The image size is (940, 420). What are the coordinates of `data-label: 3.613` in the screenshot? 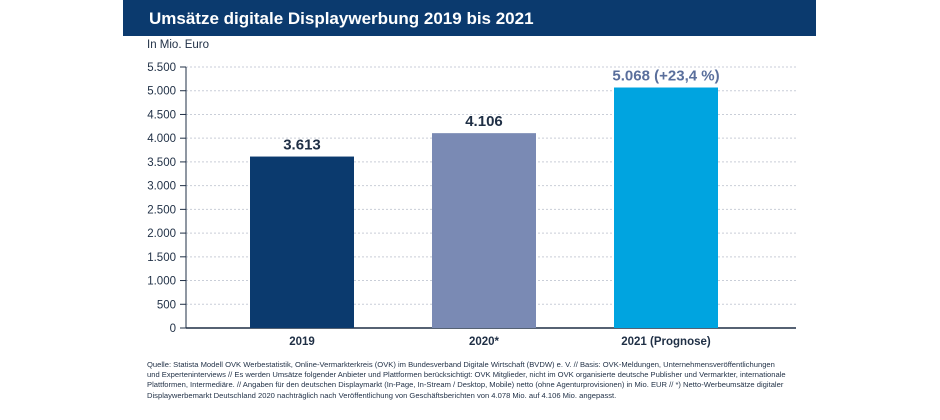 It's located at (302, 145).